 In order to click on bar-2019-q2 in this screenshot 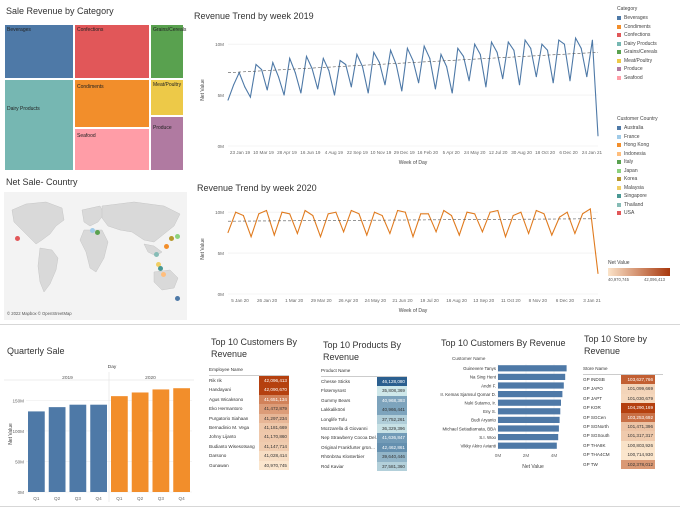, I will do `click(57, 449)`.